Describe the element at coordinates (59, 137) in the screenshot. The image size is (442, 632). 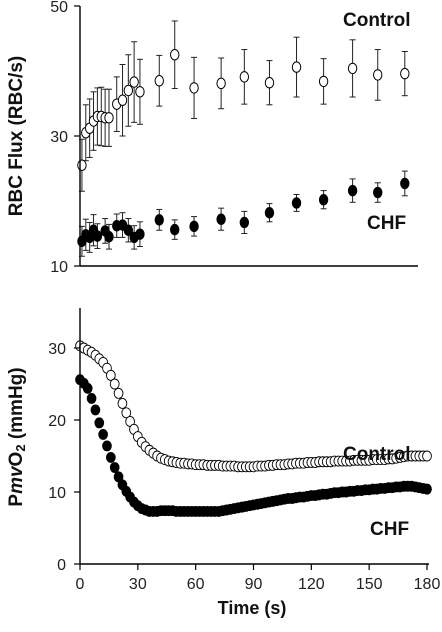
I see `rbc-flux-y-tick-label: 30` at that location.